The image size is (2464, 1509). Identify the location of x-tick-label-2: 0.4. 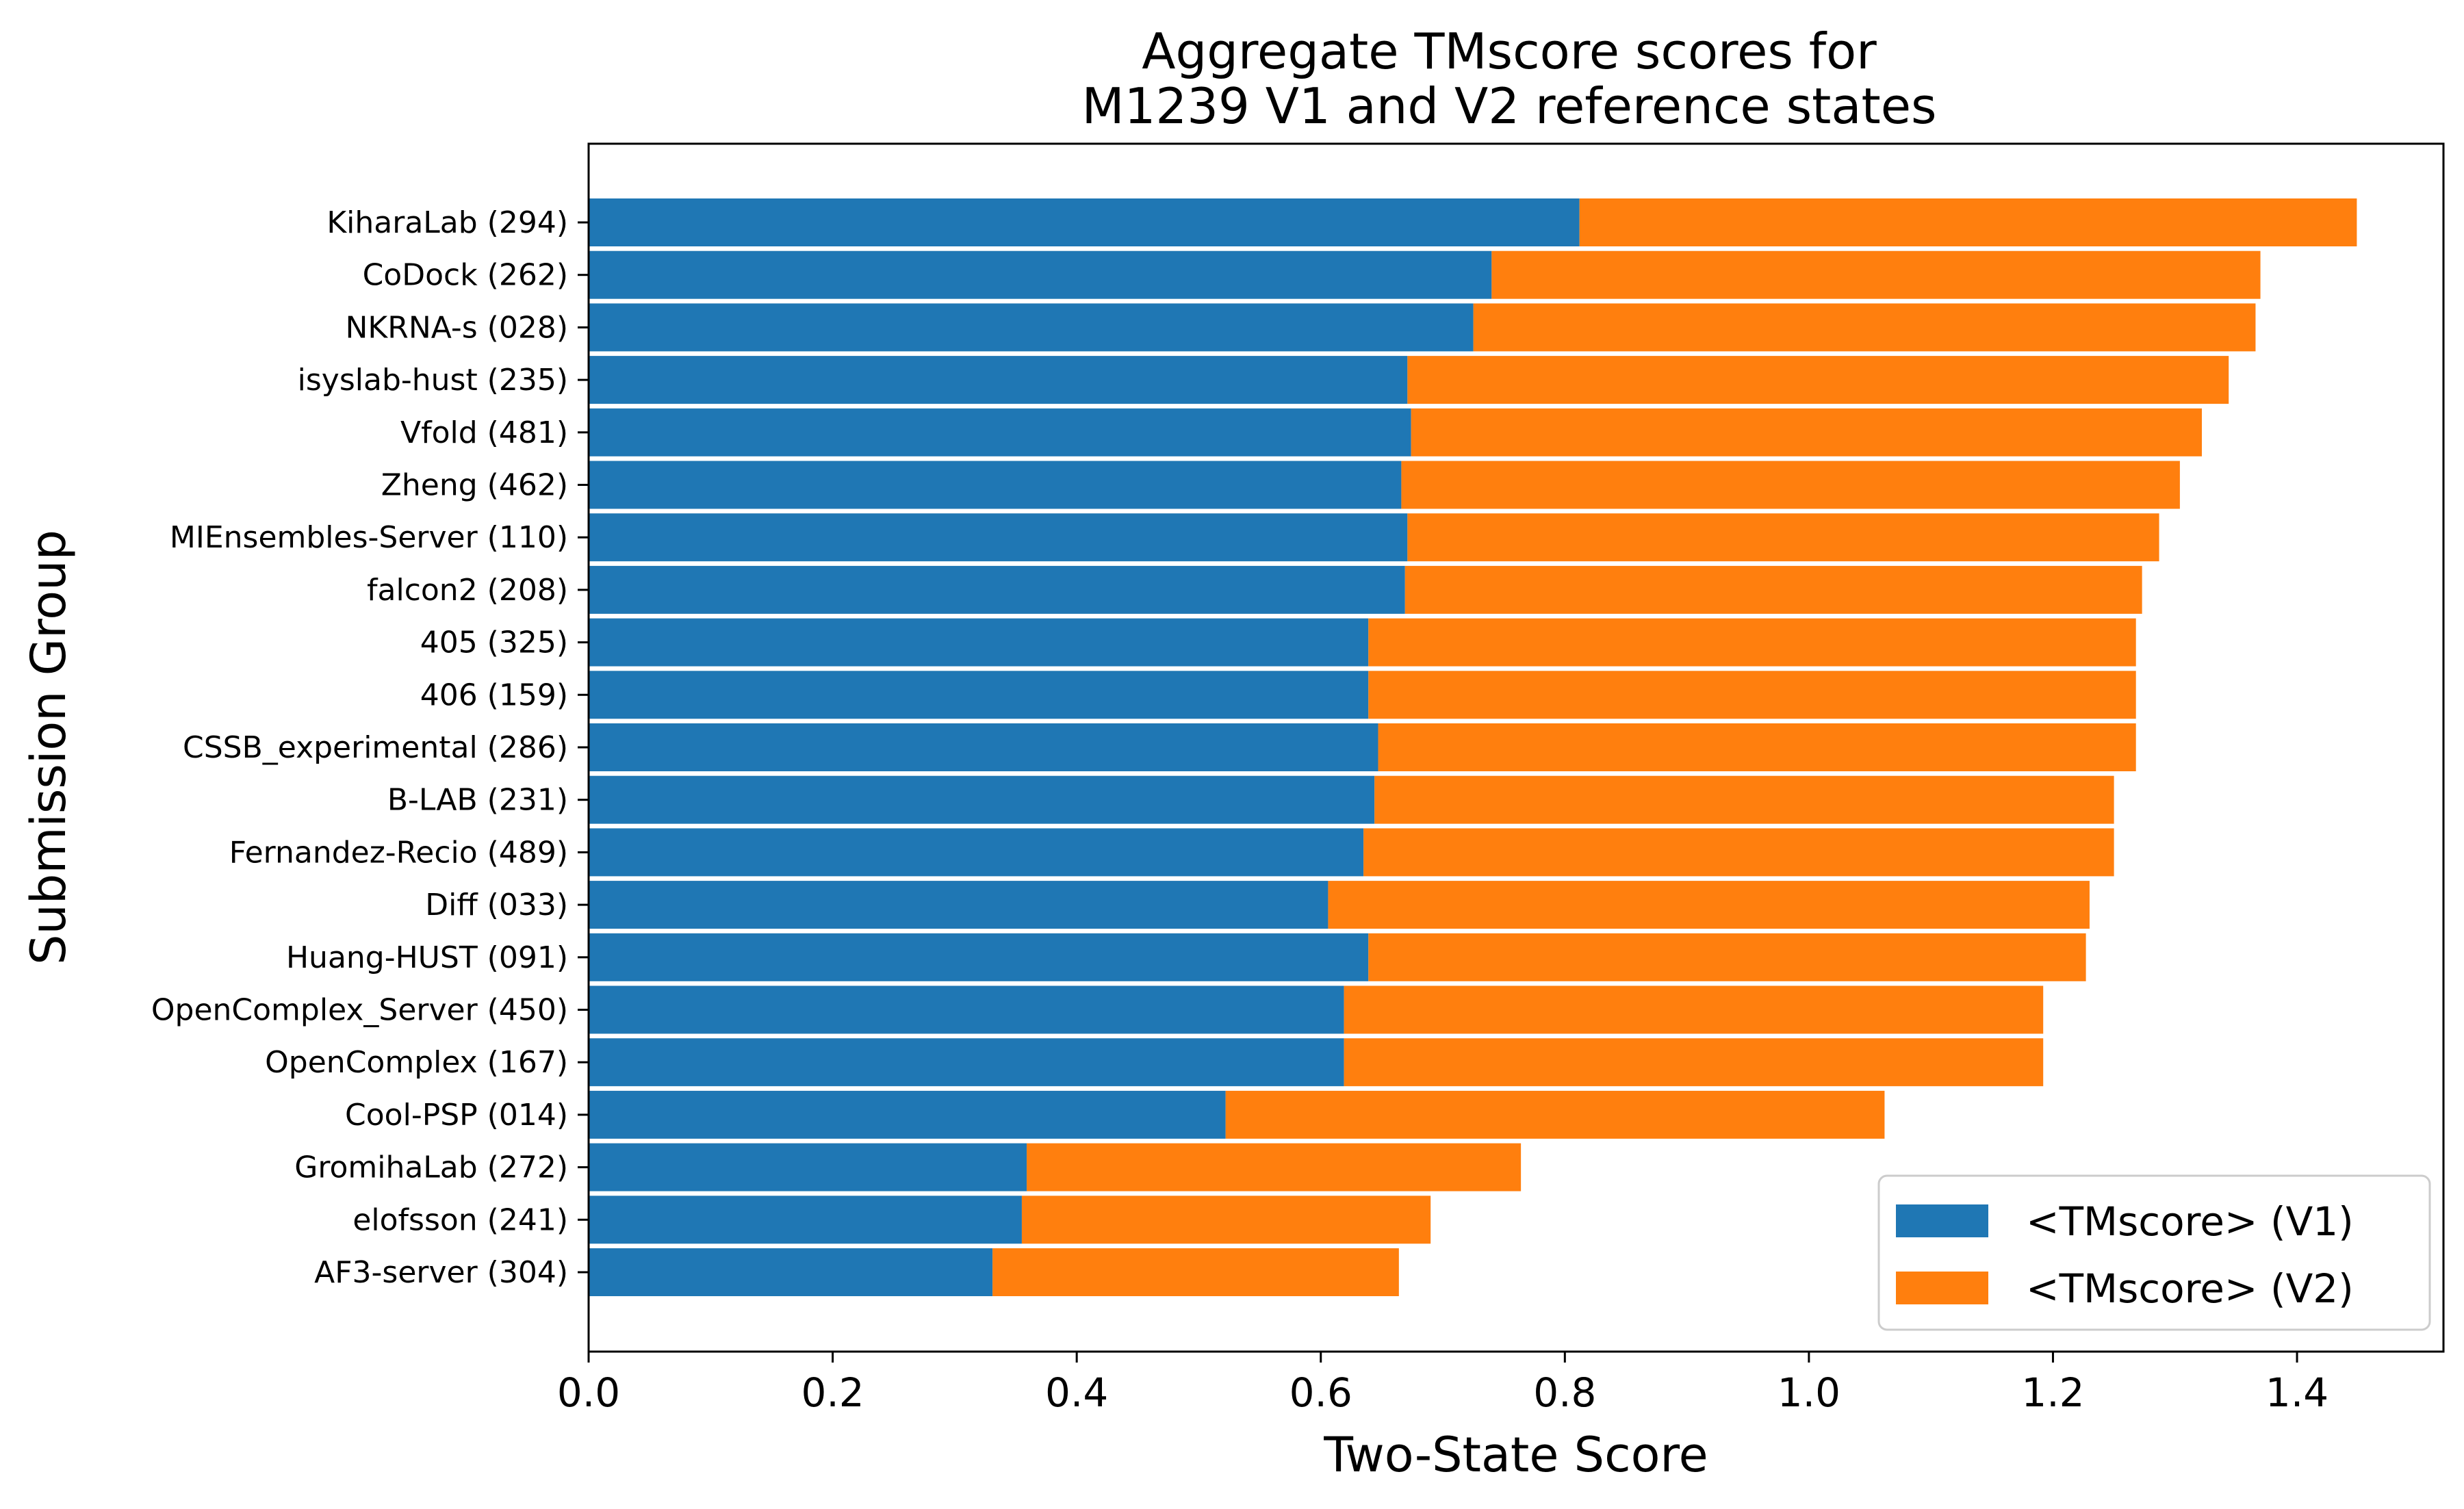
(1076, 1392).